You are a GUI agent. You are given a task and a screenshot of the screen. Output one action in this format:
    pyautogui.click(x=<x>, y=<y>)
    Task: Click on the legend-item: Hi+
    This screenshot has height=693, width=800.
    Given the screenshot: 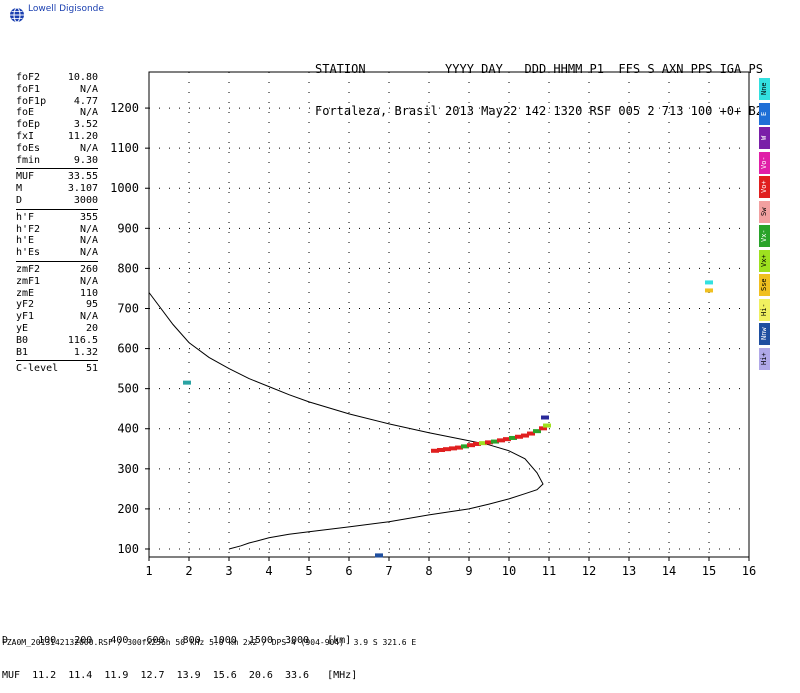 What is the action you would take?
    pyautogui.click(x=764, y=358)
    